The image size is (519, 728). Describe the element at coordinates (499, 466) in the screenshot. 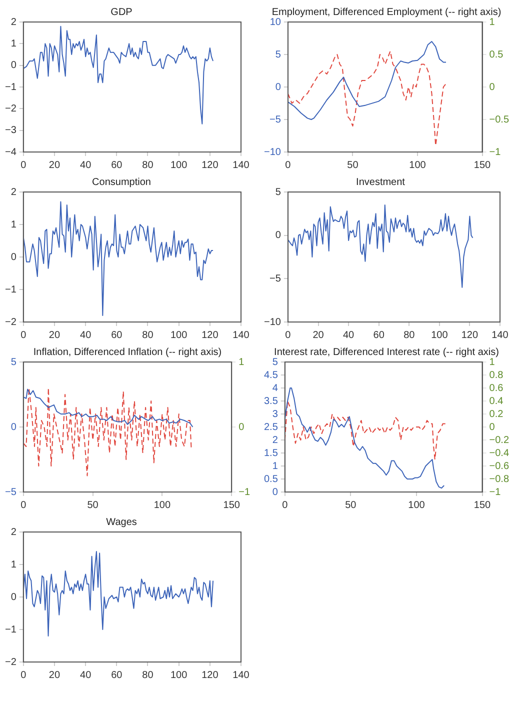

I see `y2-tick-label: −0.6` at that location.